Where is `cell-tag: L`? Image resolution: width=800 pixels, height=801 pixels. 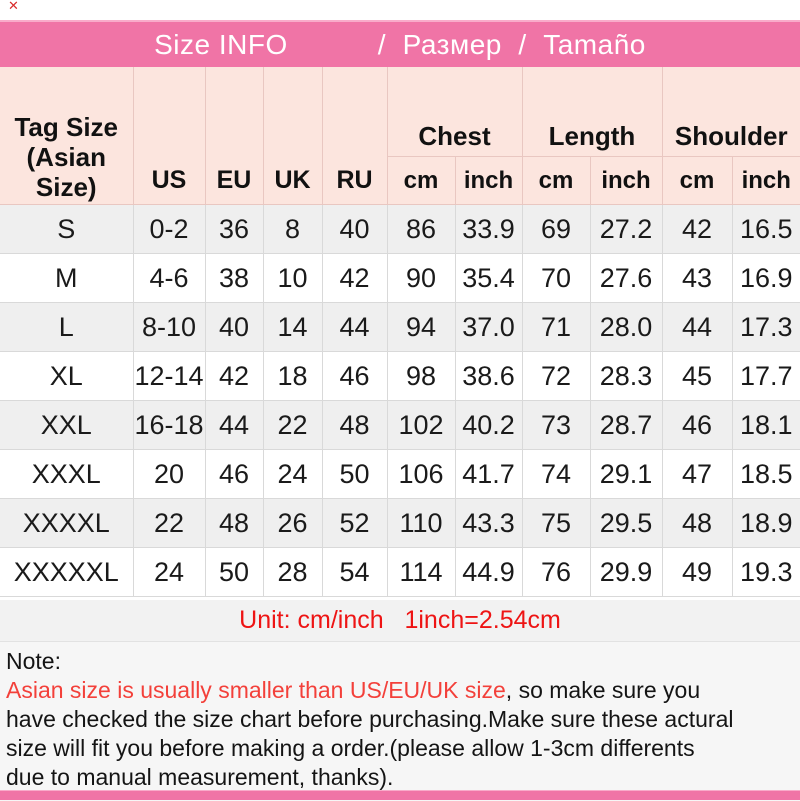
cell-tag: L is located at coordinates (67, 327).